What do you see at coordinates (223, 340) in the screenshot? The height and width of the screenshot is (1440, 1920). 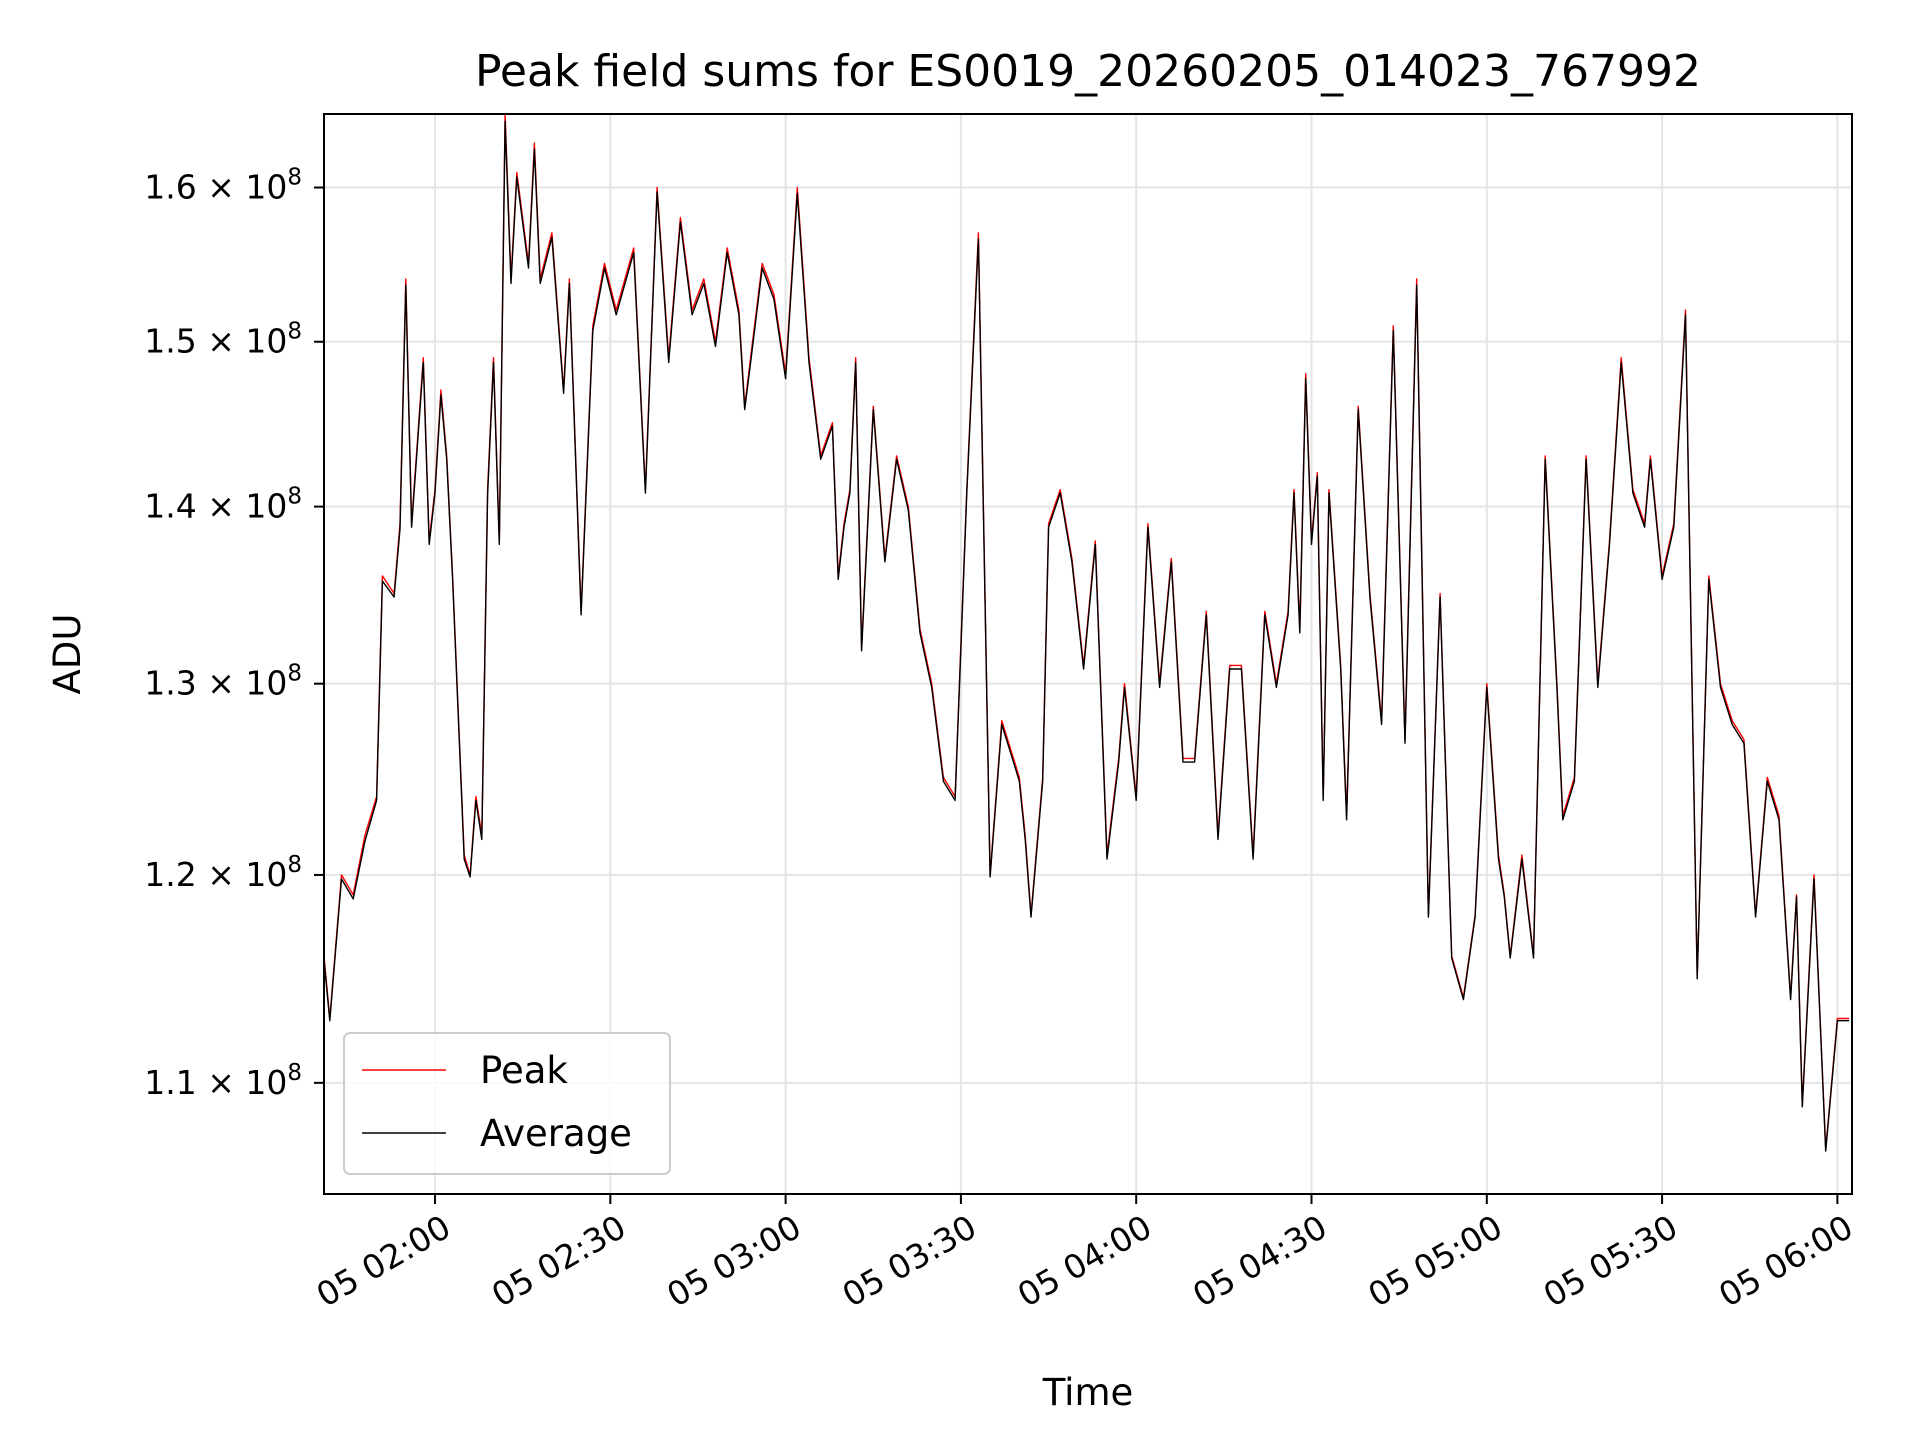 I see `y-tick-label: 1.5 × 108` at bounding box center [223, 340].